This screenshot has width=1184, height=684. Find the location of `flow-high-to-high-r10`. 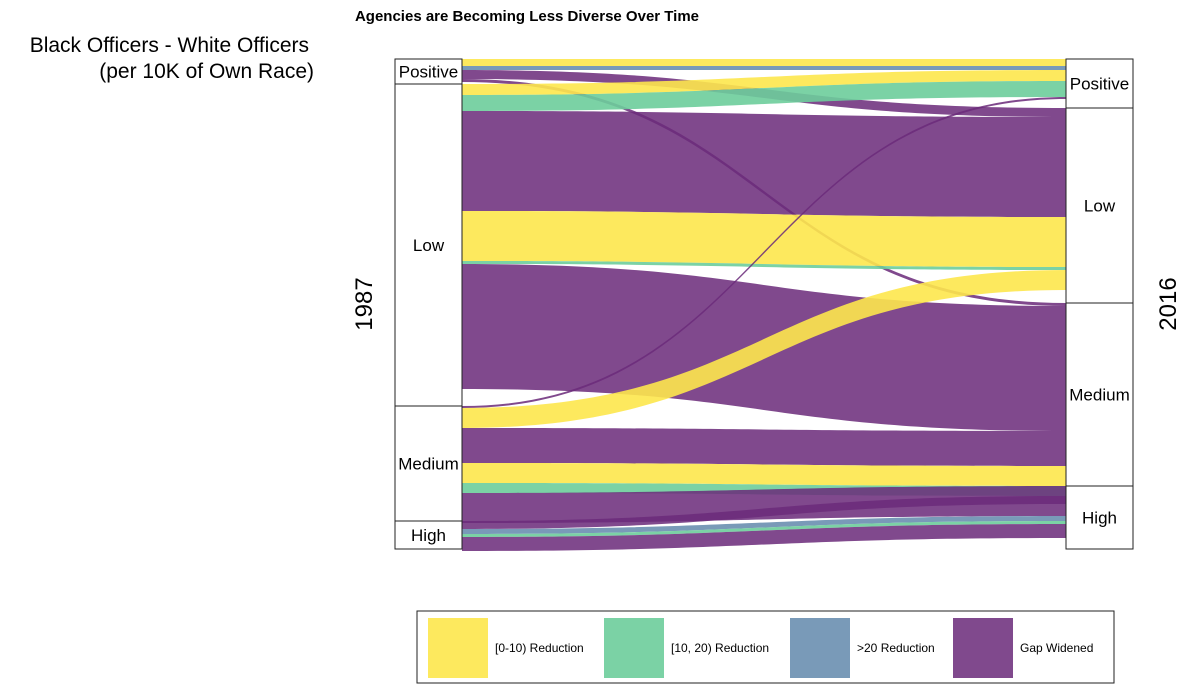

flow-high-to-high-r10 is located at coordinates (764, 529).